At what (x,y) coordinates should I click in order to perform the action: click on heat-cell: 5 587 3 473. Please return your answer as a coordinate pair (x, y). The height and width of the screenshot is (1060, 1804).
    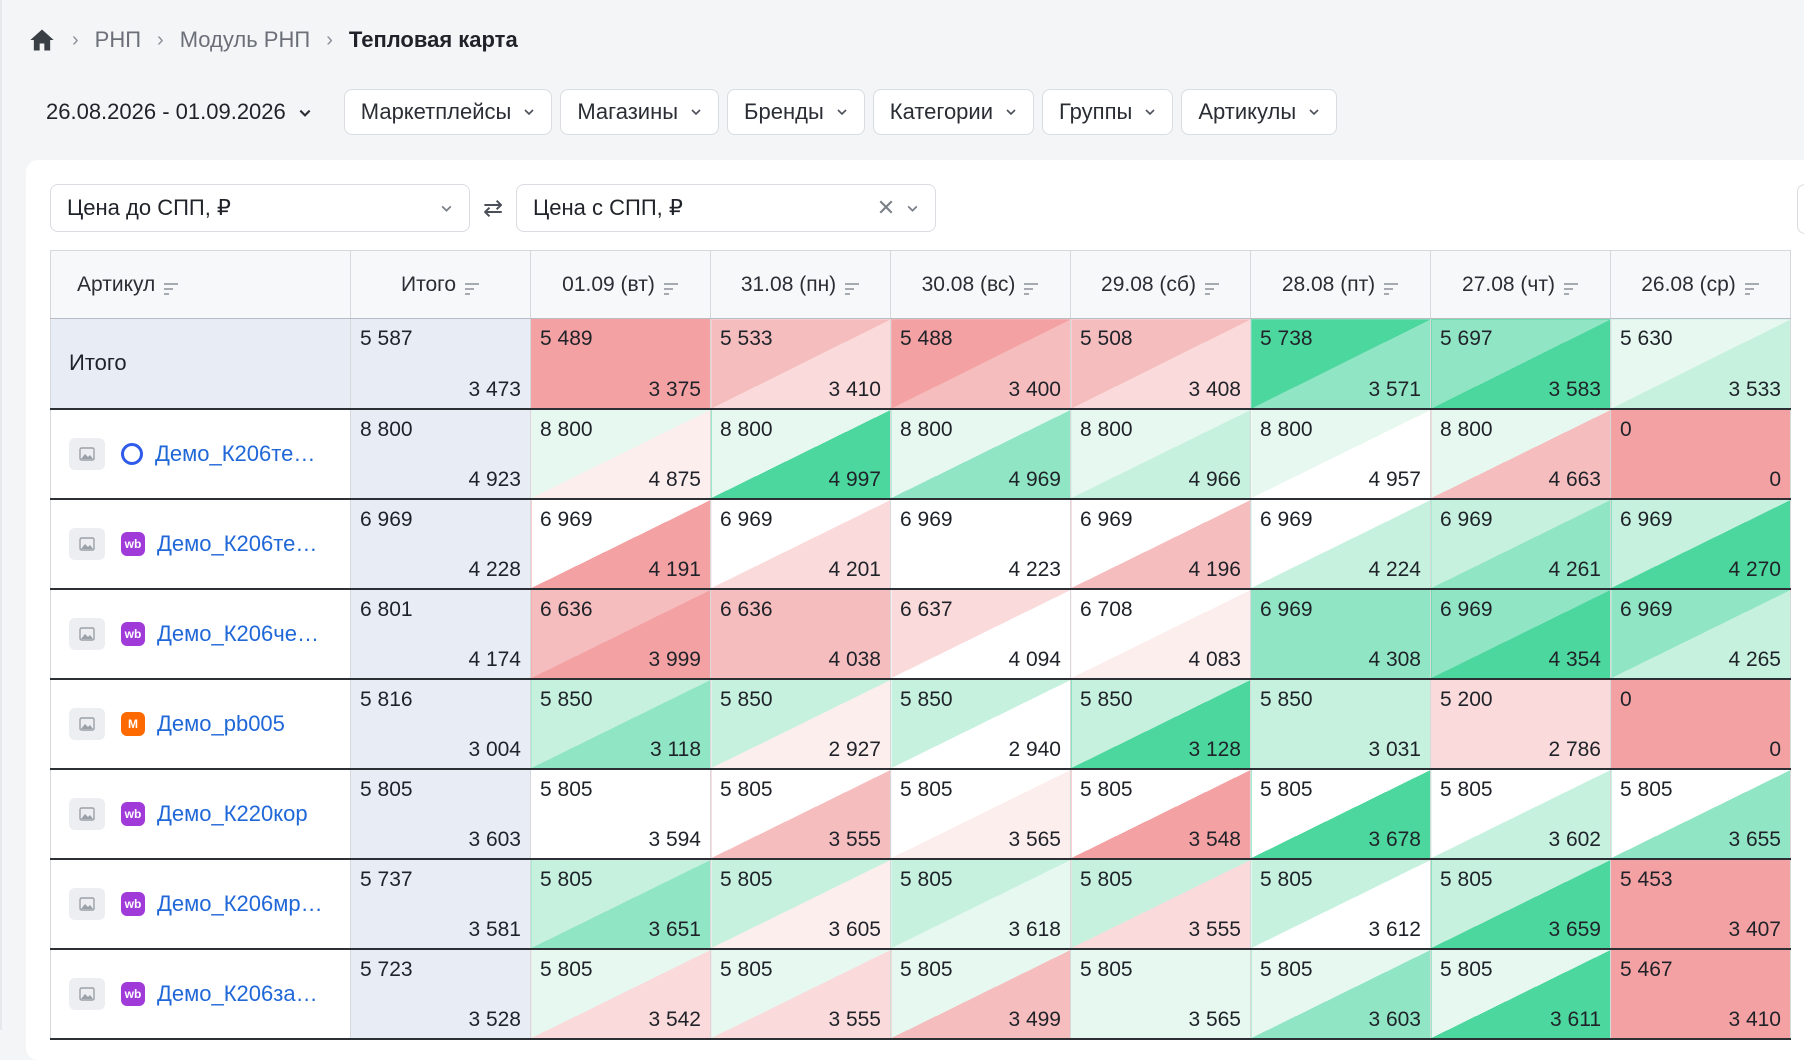
    Looking at the image, I should click on (440, 364).